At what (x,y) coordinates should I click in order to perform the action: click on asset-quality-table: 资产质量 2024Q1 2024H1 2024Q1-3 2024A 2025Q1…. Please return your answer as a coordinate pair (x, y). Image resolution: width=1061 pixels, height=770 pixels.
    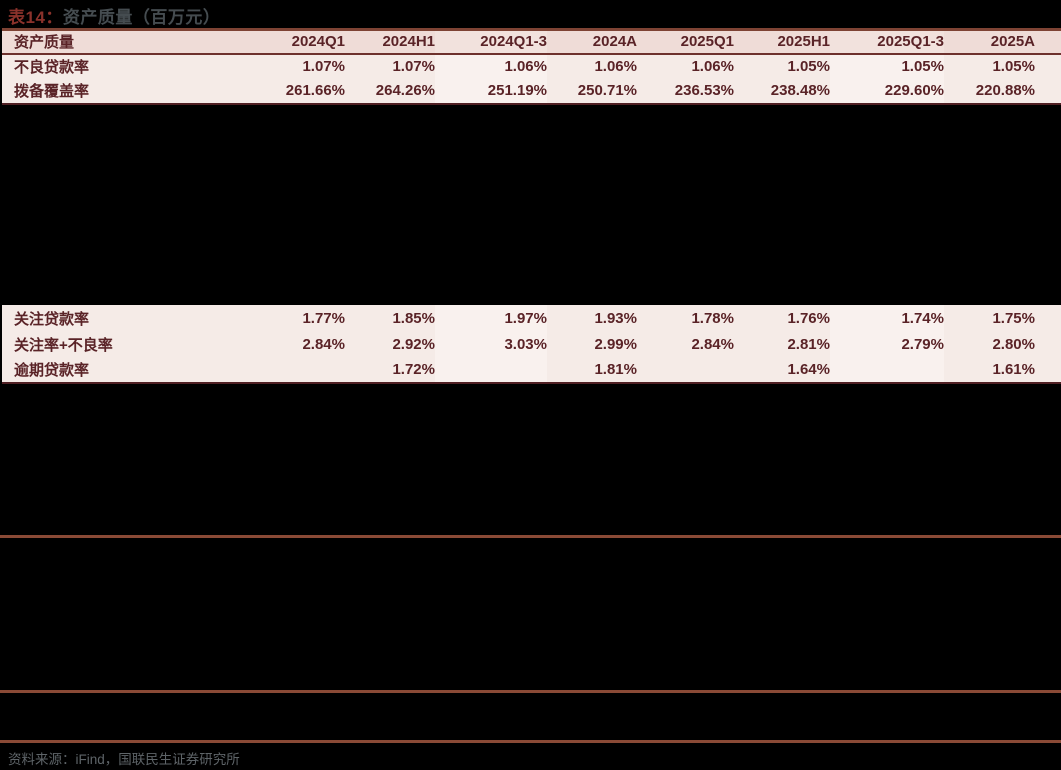
    Looking at the image, I should click on (531, 66).